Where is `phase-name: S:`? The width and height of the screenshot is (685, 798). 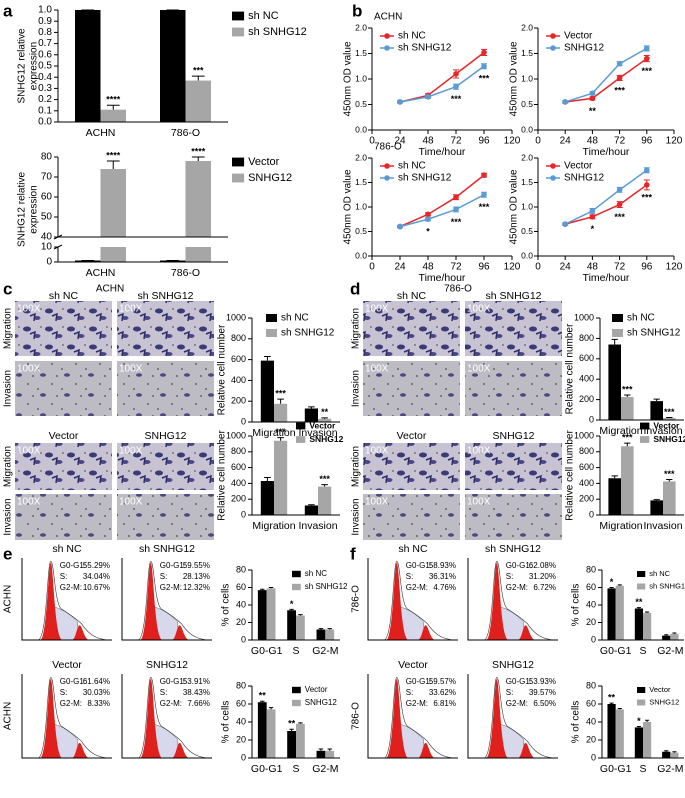 phase-name: S: is located at coordinates (164, 576).